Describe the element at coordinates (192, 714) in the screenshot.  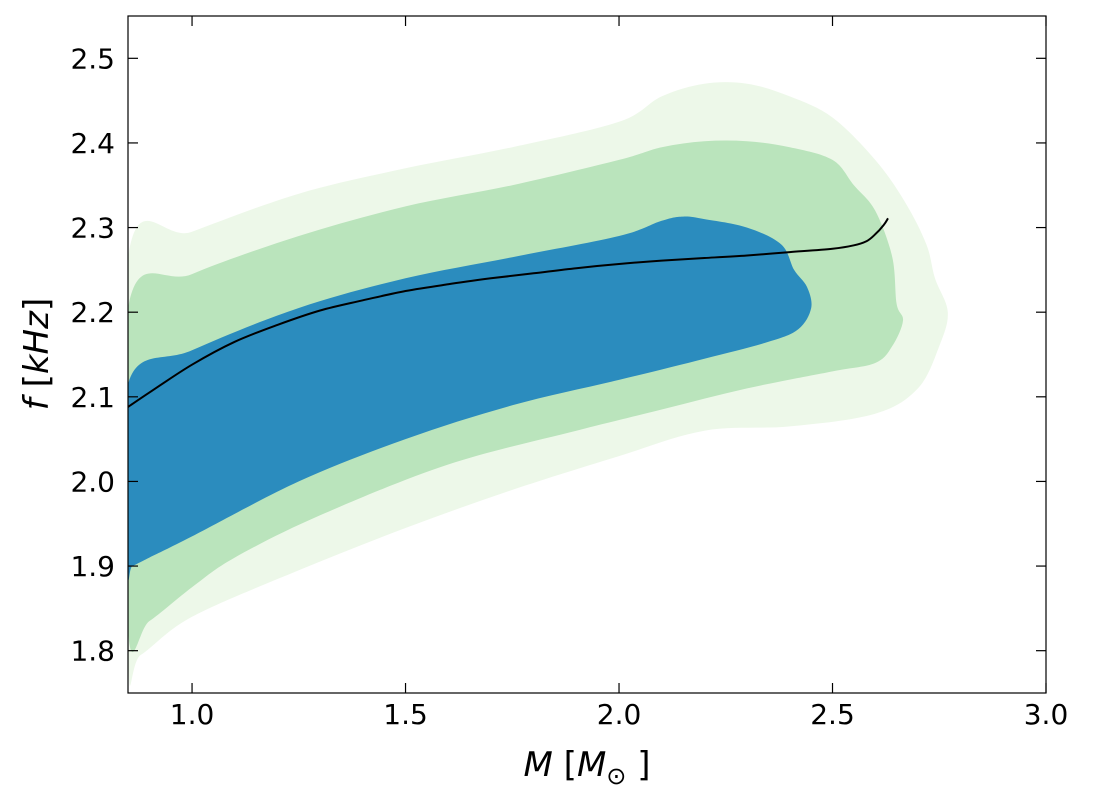
I see `x-tick-label: 1.0` at that location.